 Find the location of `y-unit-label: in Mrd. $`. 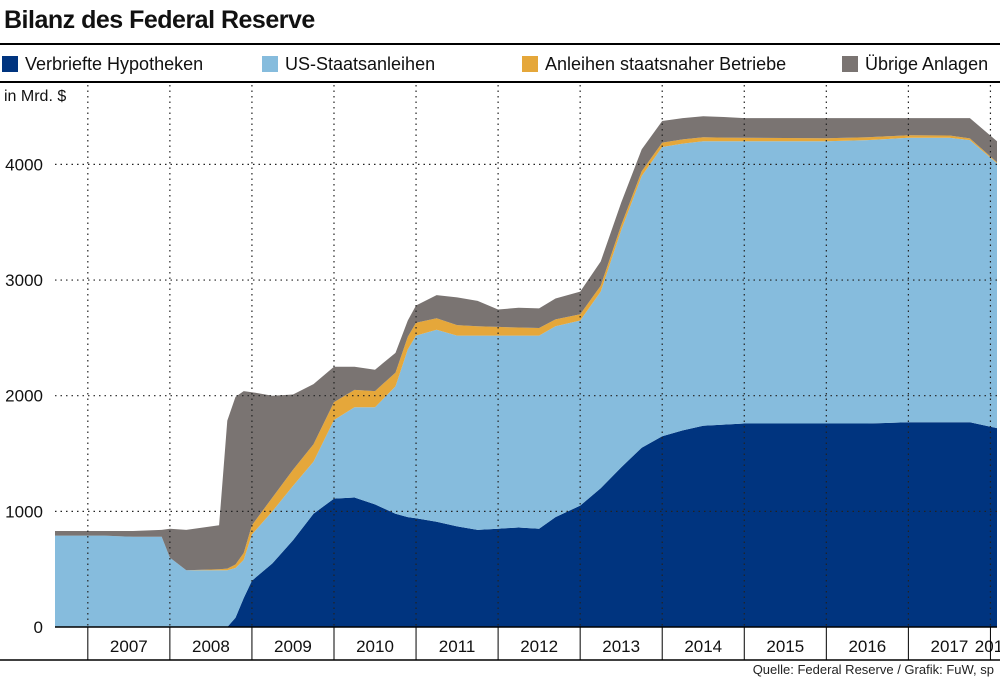

y-unit-label: in Mrd. $ is located at coordinates (35, 96).